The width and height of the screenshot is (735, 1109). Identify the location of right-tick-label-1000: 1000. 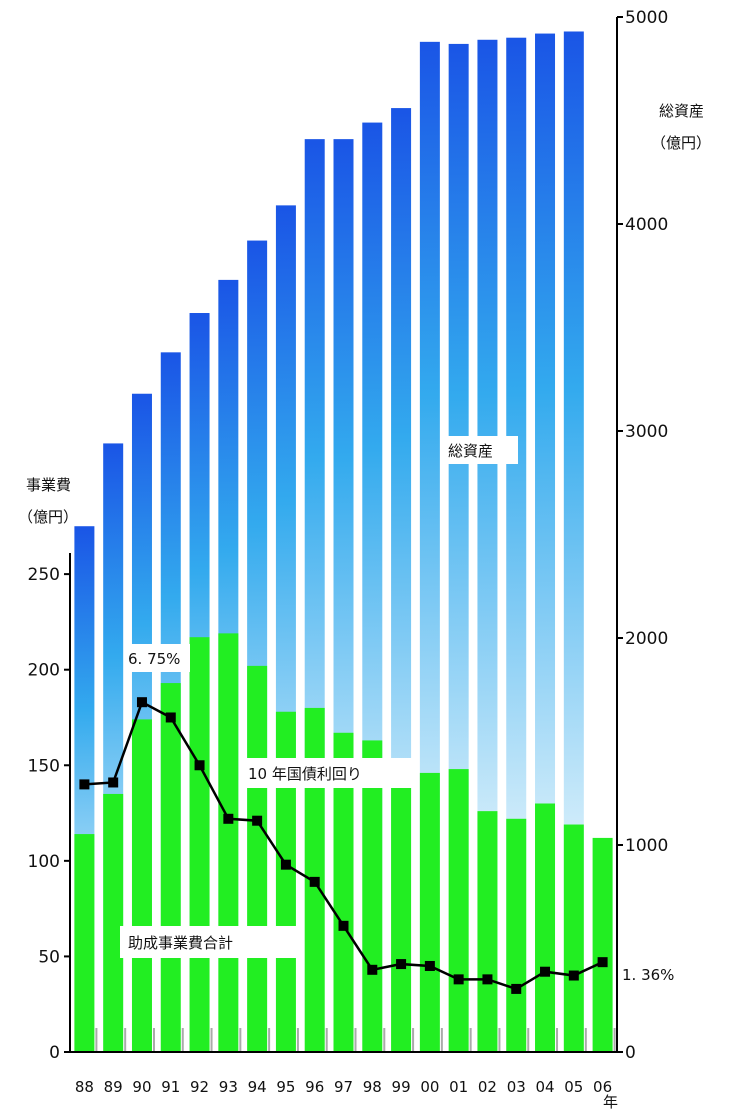
(646, 846).